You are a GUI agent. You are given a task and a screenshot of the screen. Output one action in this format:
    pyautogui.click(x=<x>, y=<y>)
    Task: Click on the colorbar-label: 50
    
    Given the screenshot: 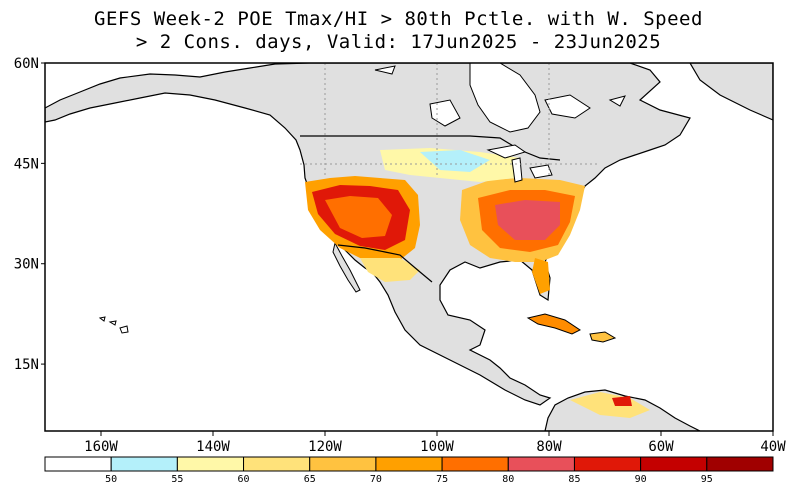 What is the action you would take?
    pyautogui.click(x=111, y=479)
    